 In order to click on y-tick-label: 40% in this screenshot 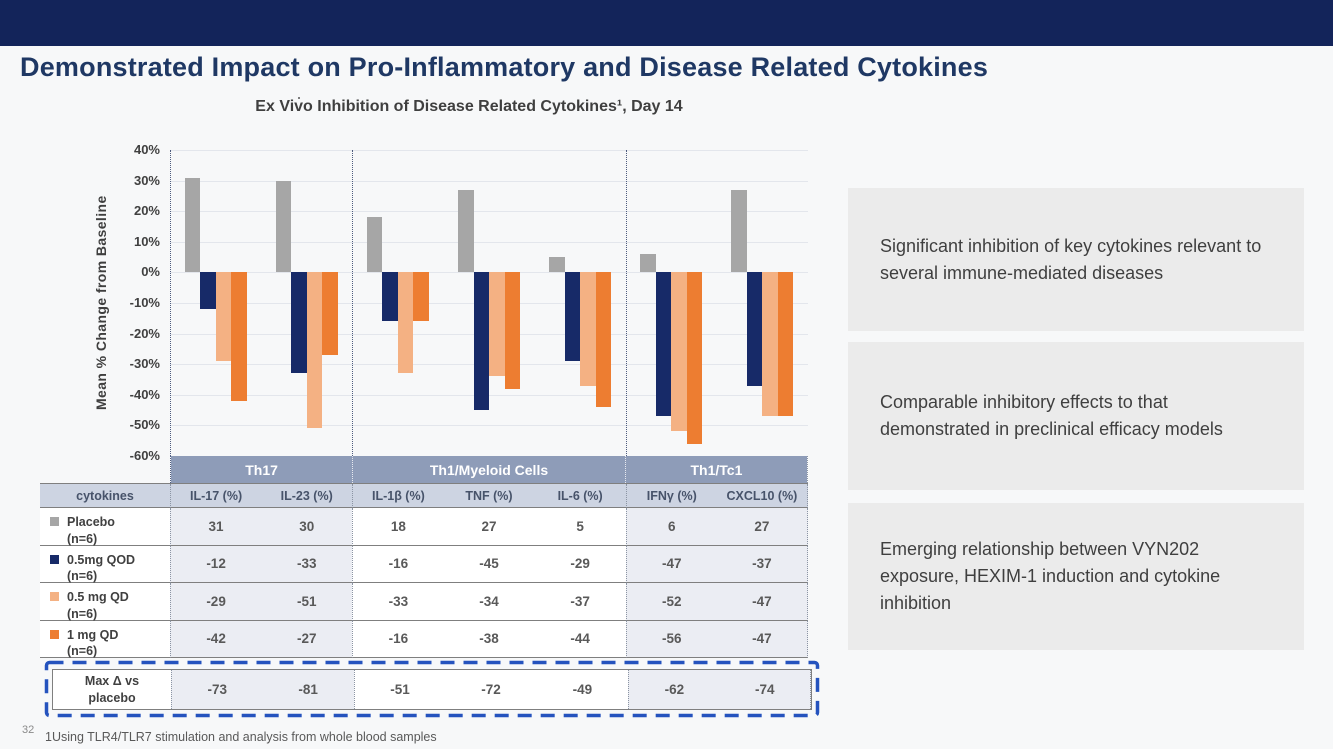, I will do `click(146, 149)`.